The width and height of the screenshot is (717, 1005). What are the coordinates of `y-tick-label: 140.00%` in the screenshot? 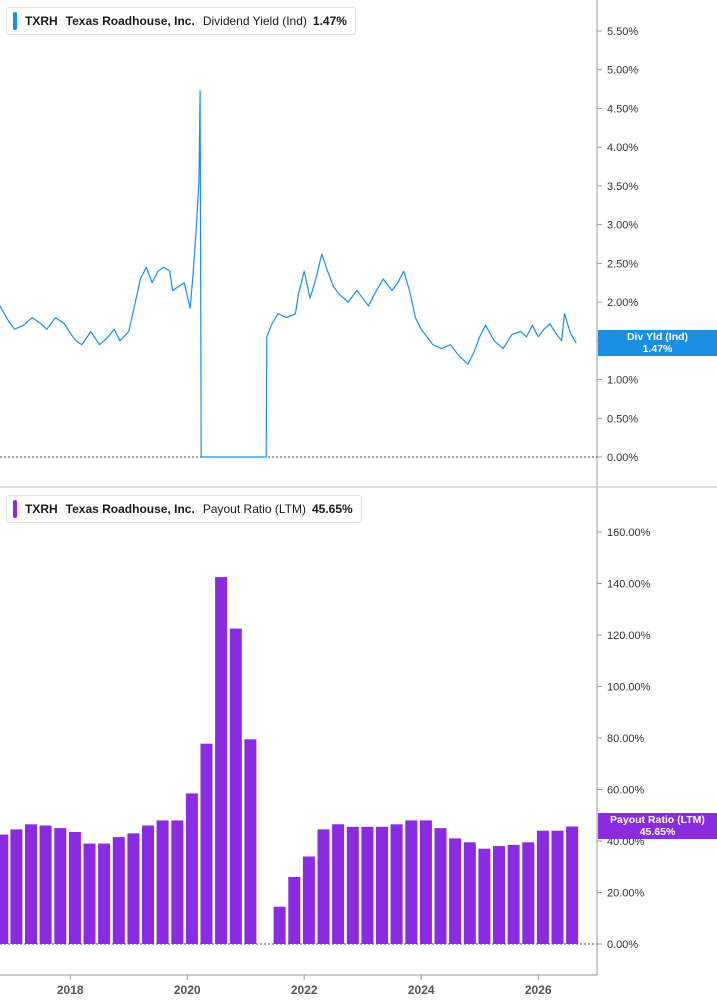 It's located at (629, 585).